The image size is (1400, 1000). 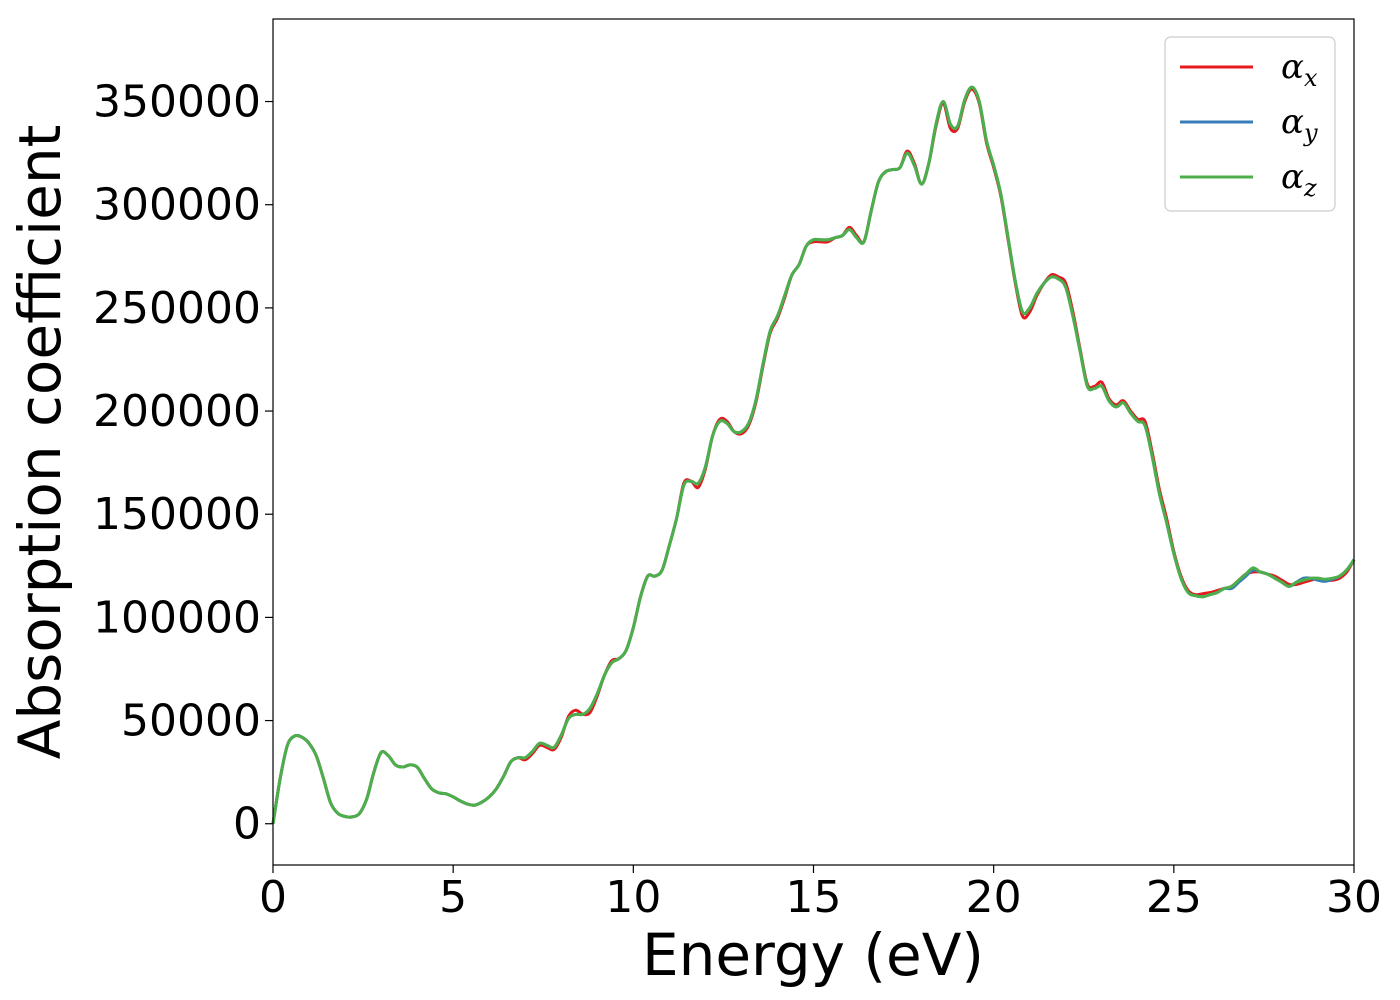 I want to click on y-tick-label: 50000, so click(x=191, y=721).